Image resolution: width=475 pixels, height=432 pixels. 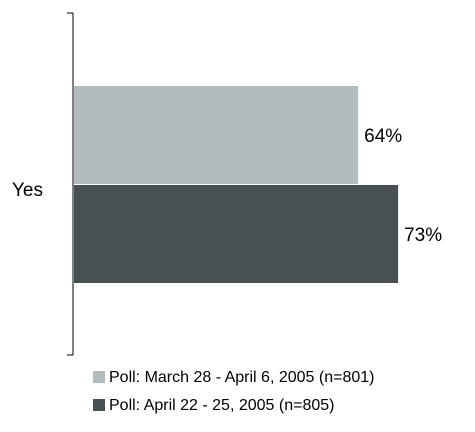 I want to click on axis-layer: Yes, so click(x=43, y=184).